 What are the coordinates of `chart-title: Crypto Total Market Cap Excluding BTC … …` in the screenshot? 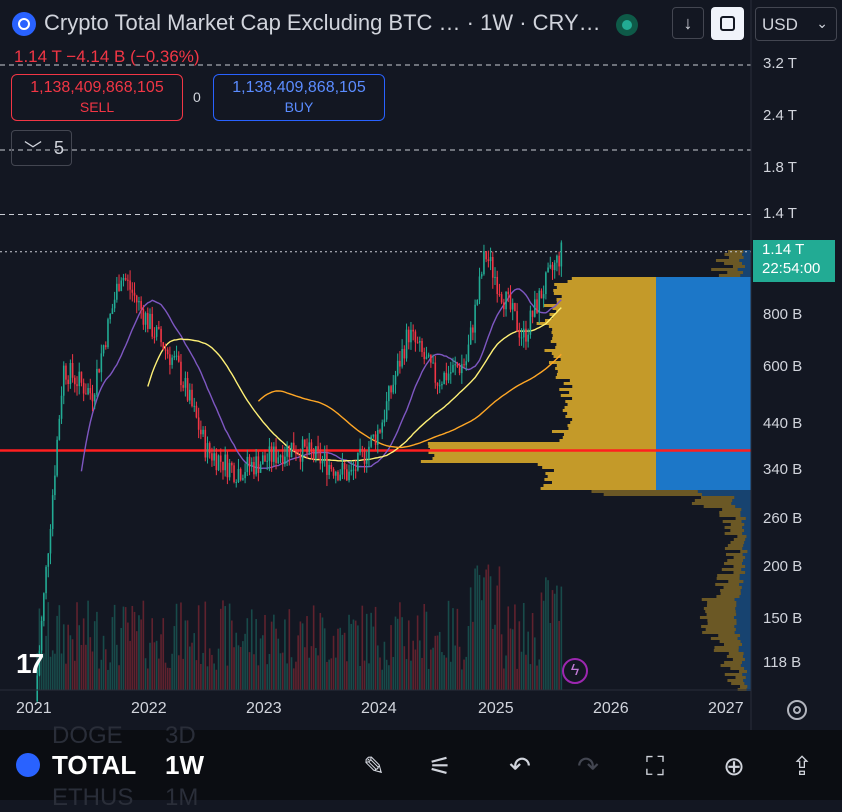 It's located at (322, 22).